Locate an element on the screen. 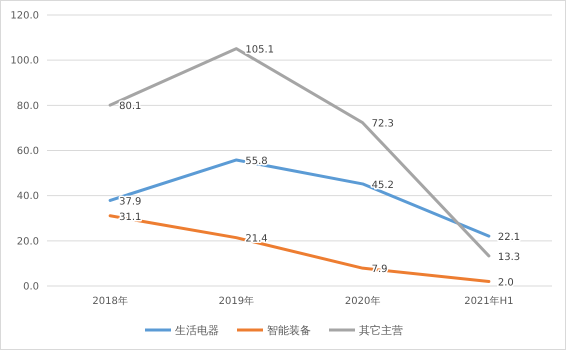 This screenshot has height=350, width=566. y-tick-label: 40.0 is located at coordinates (27, 196).